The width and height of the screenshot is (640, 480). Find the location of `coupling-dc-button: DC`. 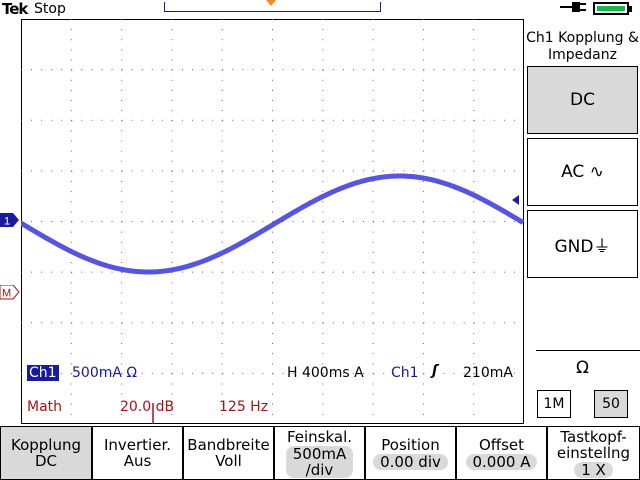

coupling-dc-button: DC is located at coordinates (582, 100).